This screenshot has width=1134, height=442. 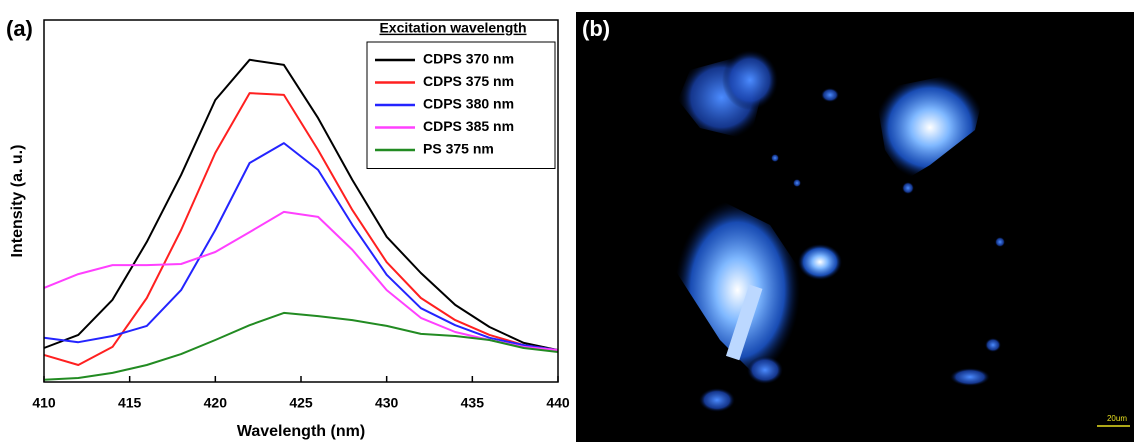 What do you see at coordinates (596, 28) in the screenshot?
I see `panel-label: (b)` at bounding box center [596, 28].